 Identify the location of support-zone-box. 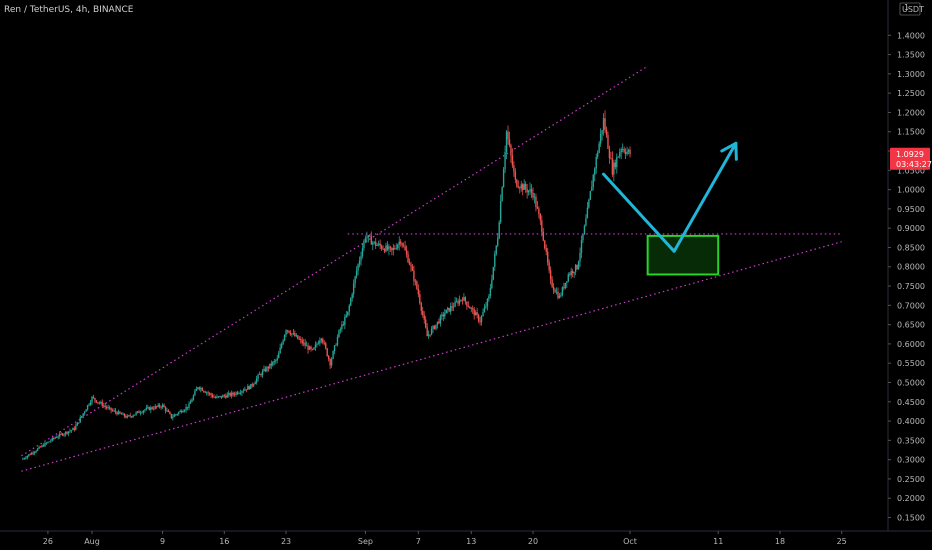
(683, 255).